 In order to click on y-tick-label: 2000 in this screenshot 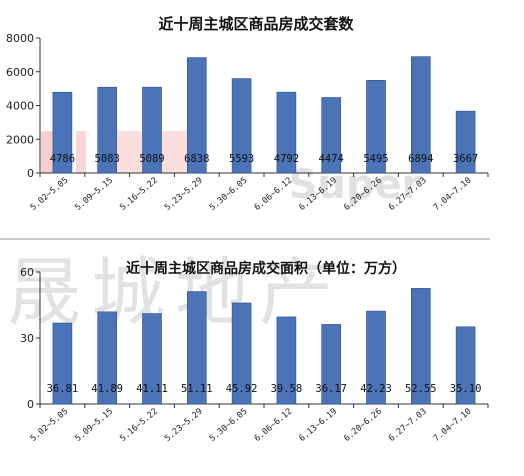, I will do `click(20, 139)`.